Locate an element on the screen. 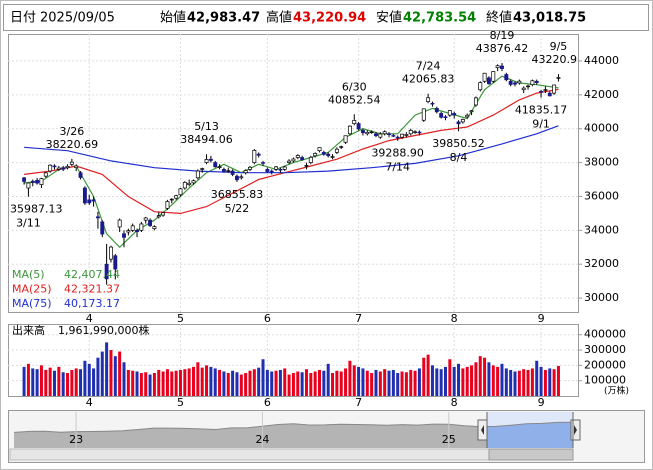 This screenshot has height=470, width=653. y-tick-label: 40000 is located at coordinates (601, 128).